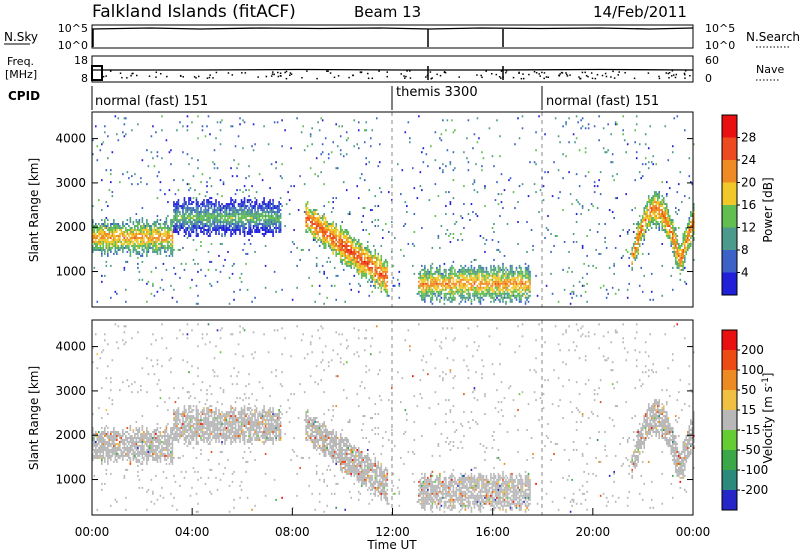 Image resolution: width=800 pixels, height=554 pixels. I want to click on colorbar-swatch, so click(729, 283).